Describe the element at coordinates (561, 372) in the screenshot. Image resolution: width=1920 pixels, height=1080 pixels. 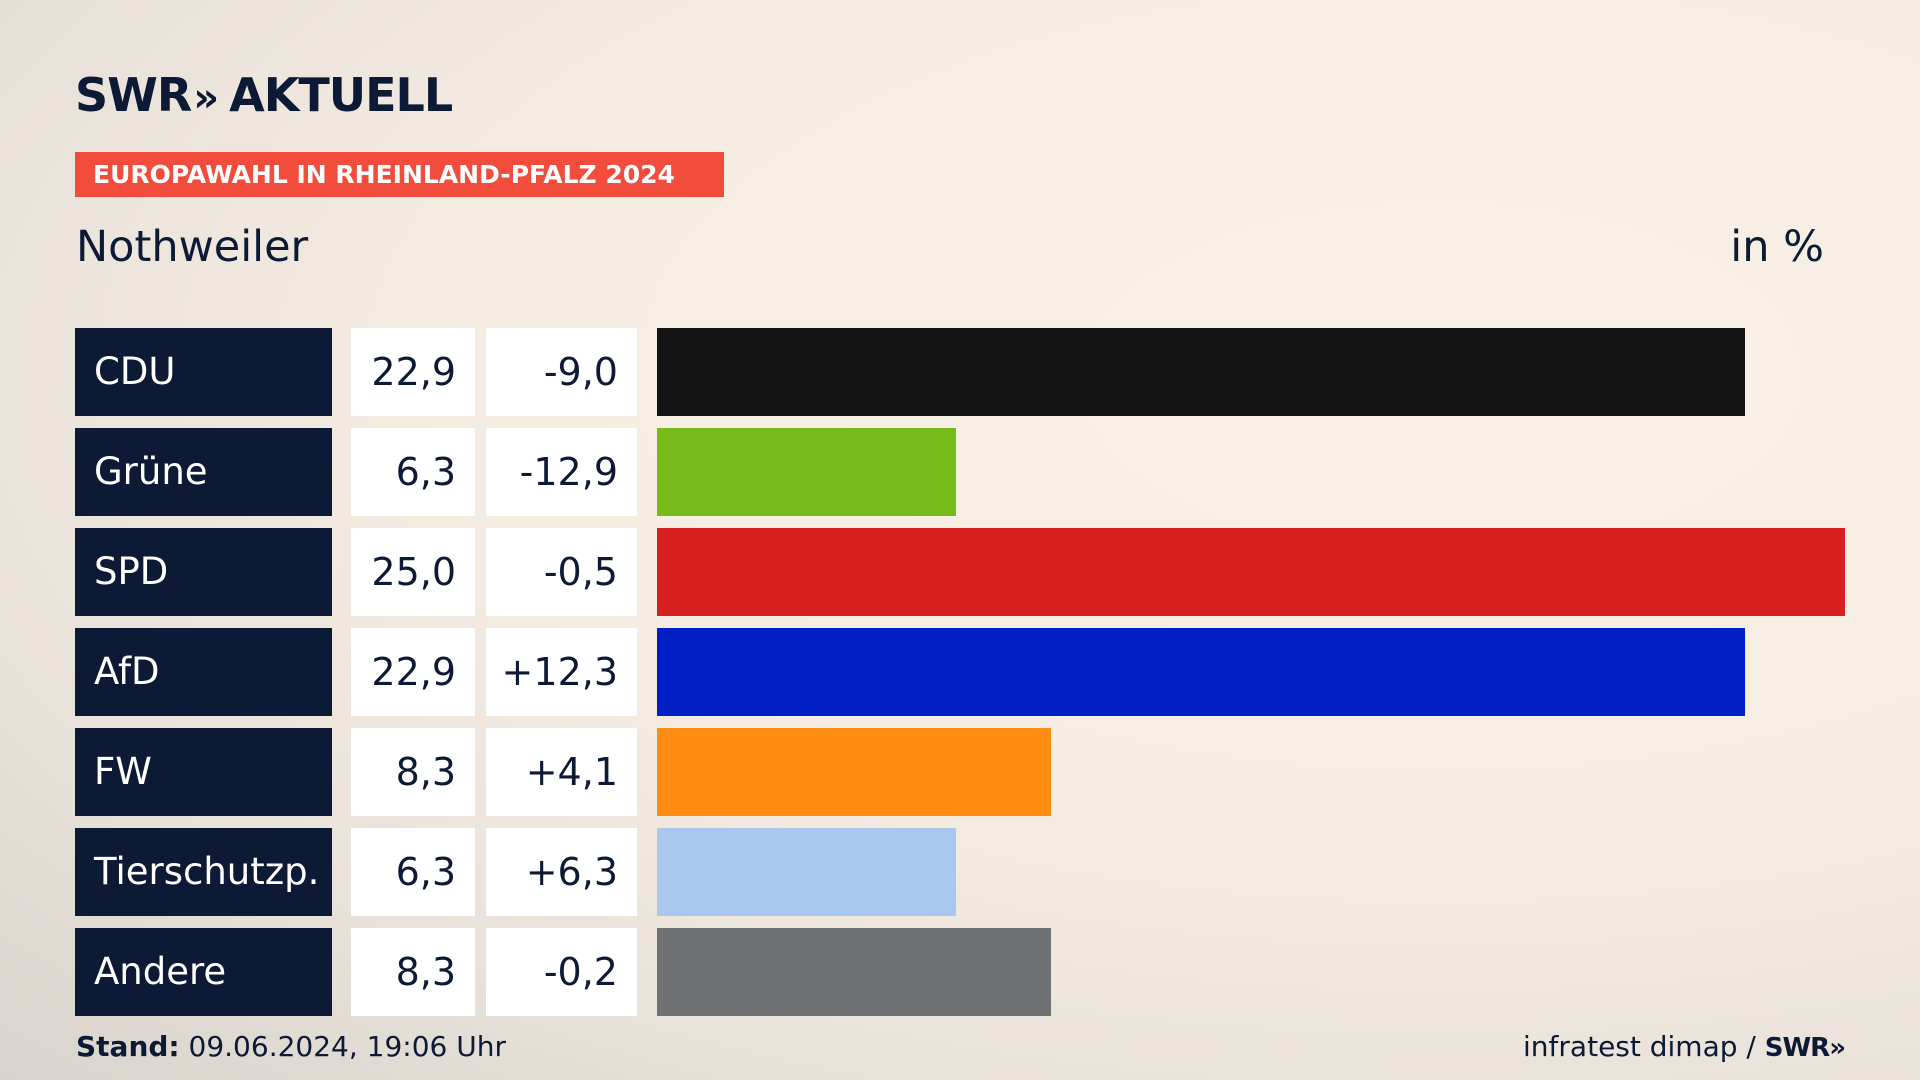
I see `change-value: -9,0` at that location.